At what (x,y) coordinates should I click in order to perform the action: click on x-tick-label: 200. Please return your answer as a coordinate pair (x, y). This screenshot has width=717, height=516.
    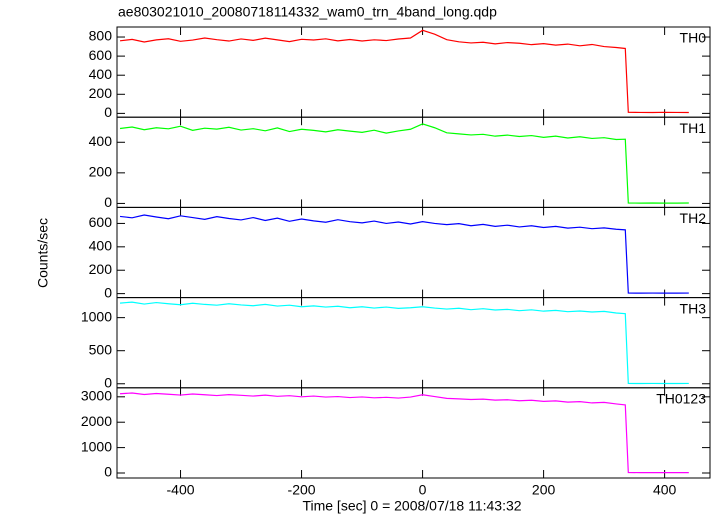
    Looking at the image, I should click on (544, 490).